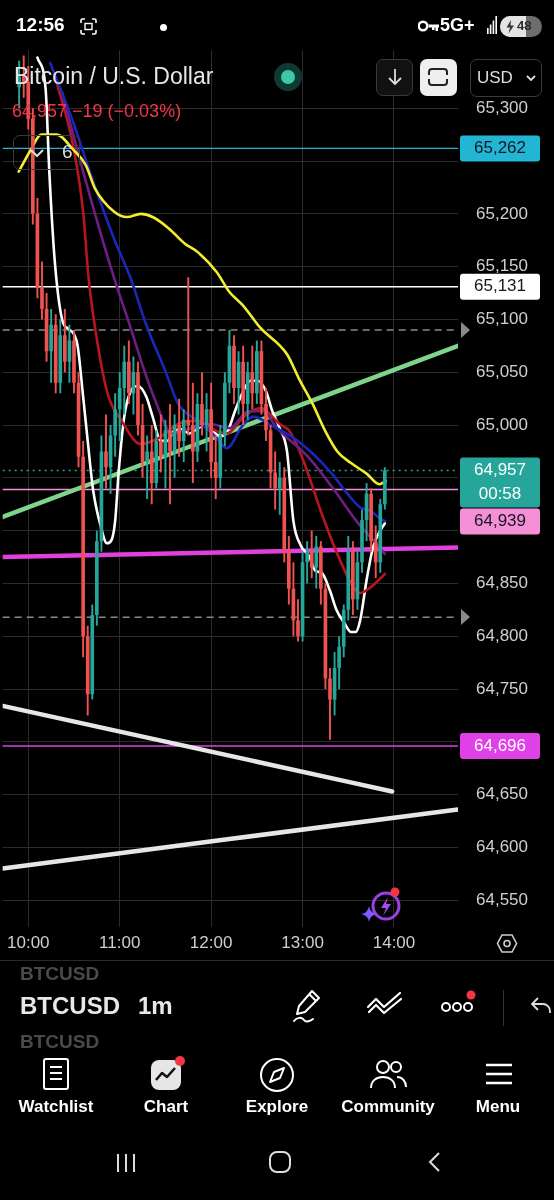 This screenshot has width=554, height=1200. I want to click on text: Watchlist, so click(56, 1107).